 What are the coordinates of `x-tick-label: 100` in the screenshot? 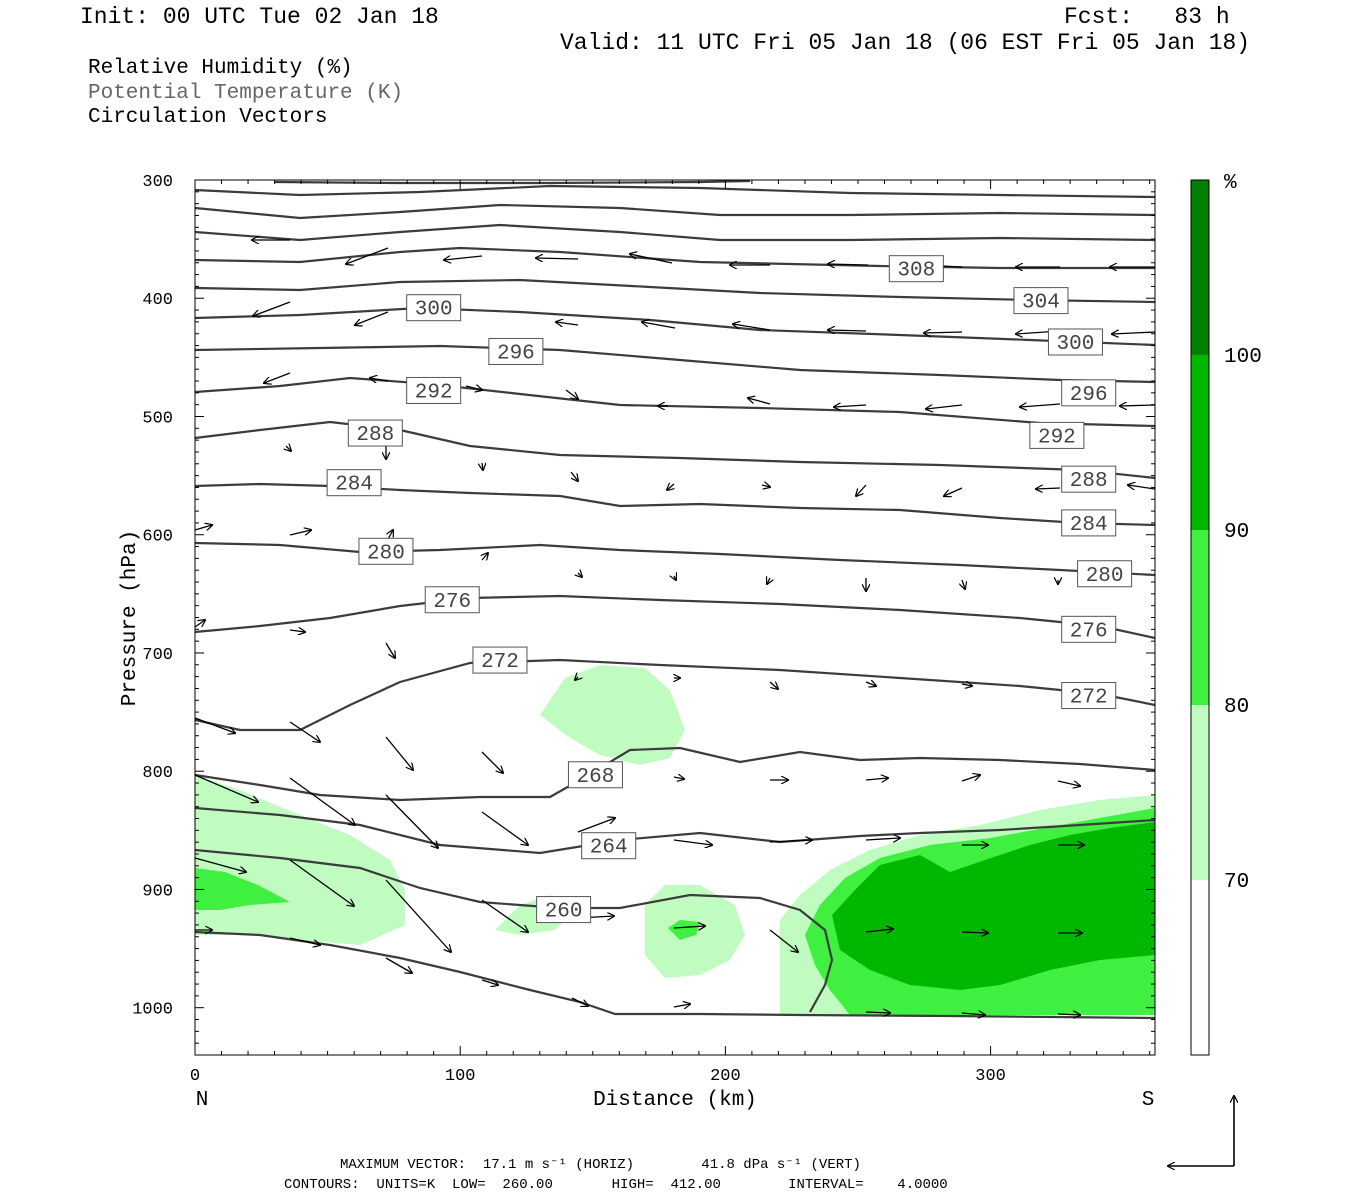 It's located at (460, 1076).